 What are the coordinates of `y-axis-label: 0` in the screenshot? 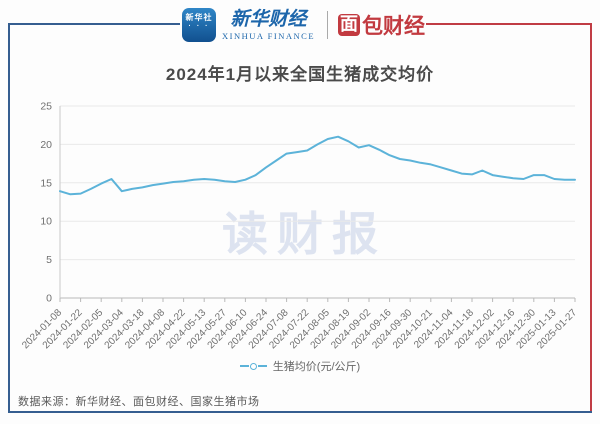 It's located at (49, 299).